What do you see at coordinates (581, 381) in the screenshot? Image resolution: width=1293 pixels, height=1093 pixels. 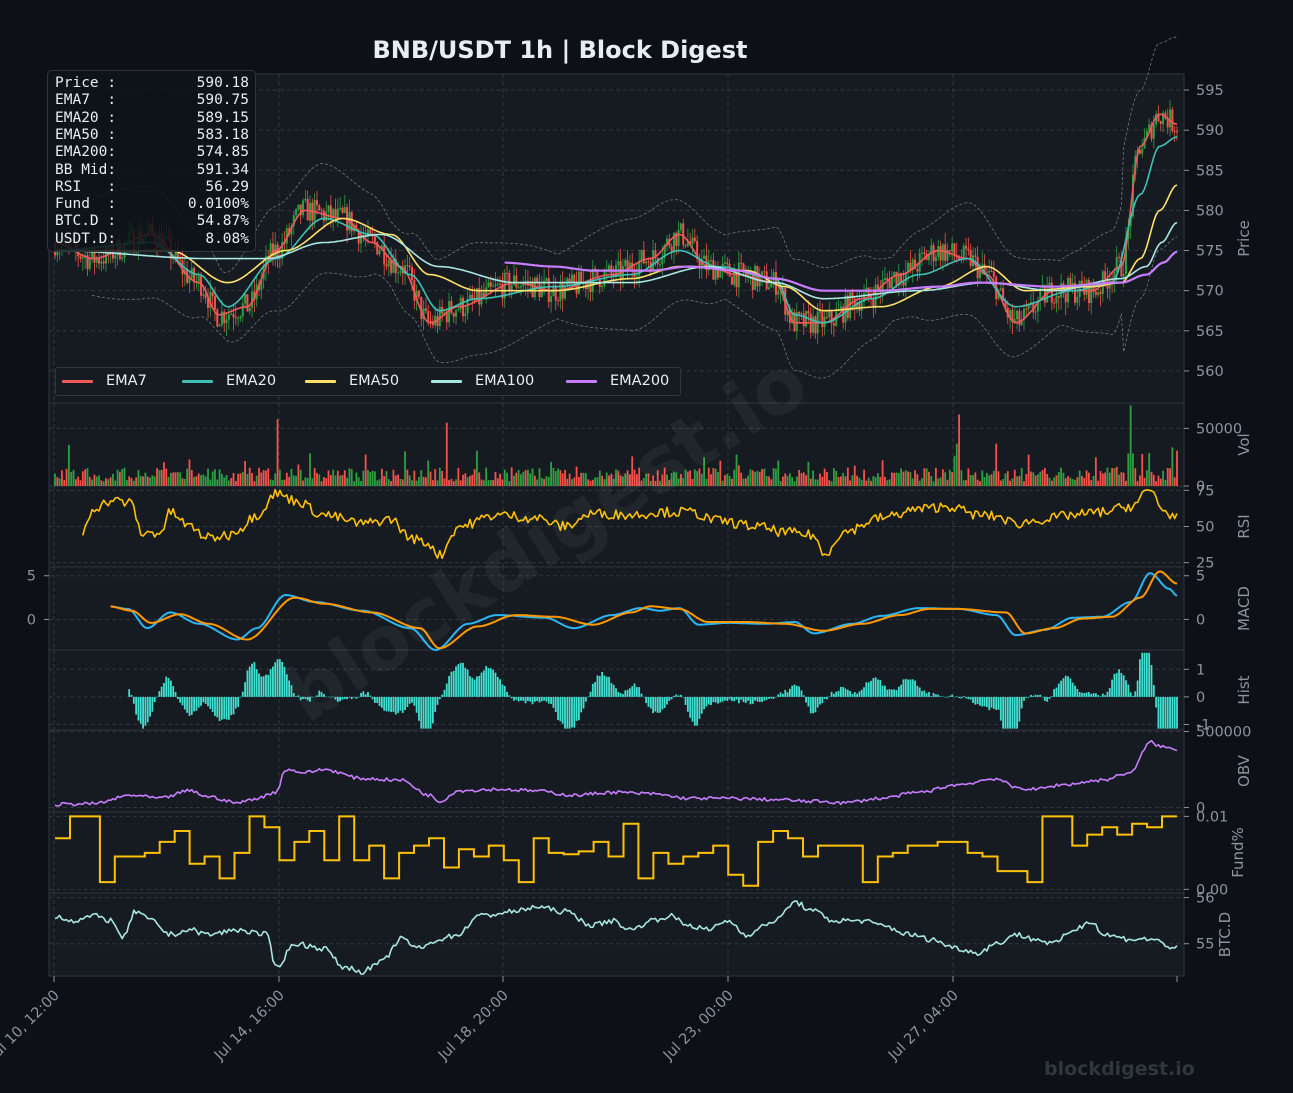 I see `legend-swatch` at bounding box center [581, 381].